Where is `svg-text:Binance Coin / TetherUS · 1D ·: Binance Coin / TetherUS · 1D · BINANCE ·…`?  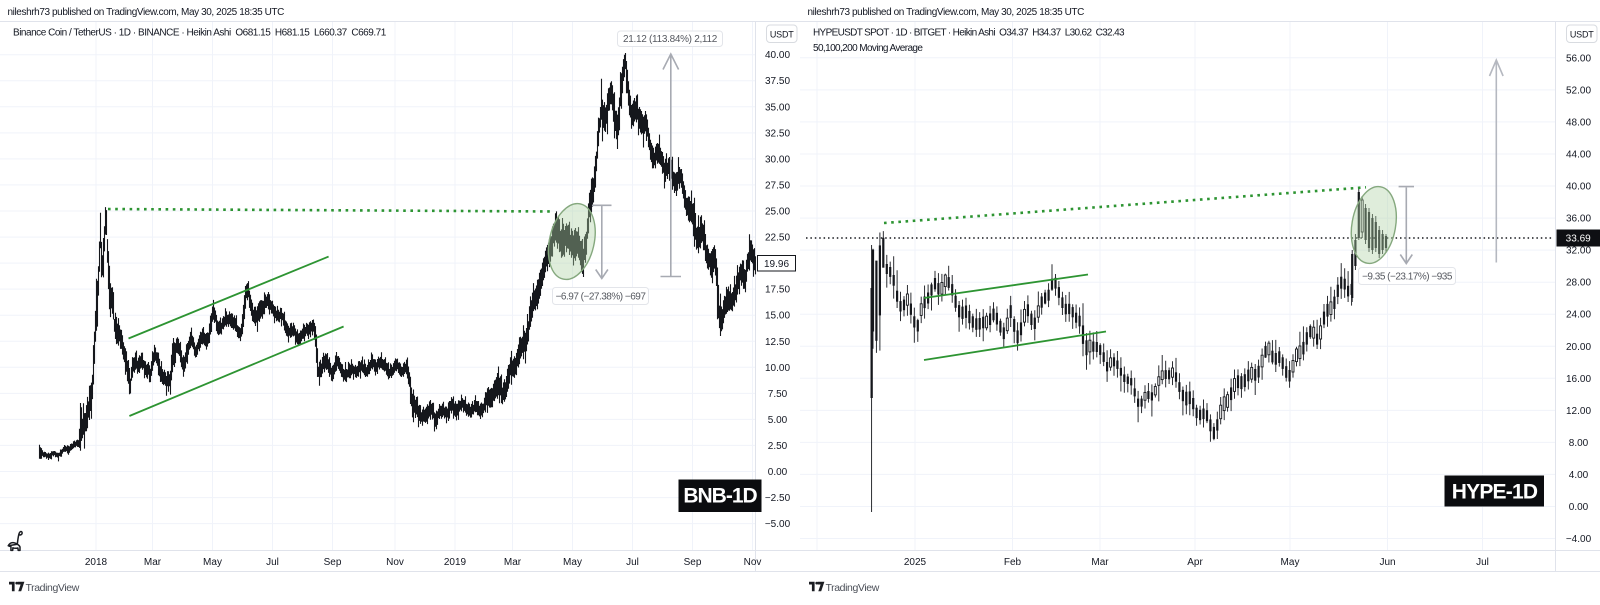 svg-text:Binance Coin / TetherUS · 1D ·: Binance Coin / TetherUS · 1D · BINANCE ·… is located at coordinates (200, 33).